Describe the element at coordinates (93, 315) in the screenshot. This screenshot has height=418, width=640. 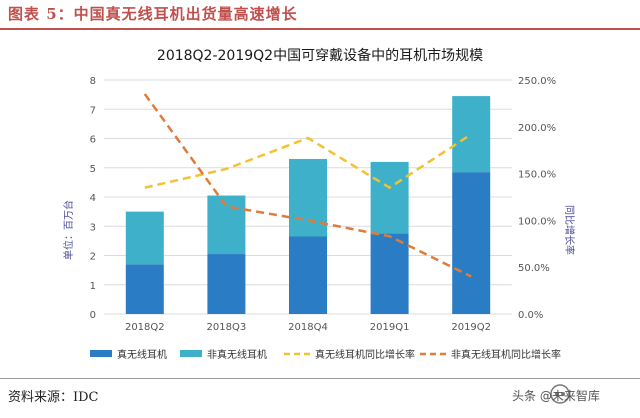
I see `y-tick-label: 0` at that location.